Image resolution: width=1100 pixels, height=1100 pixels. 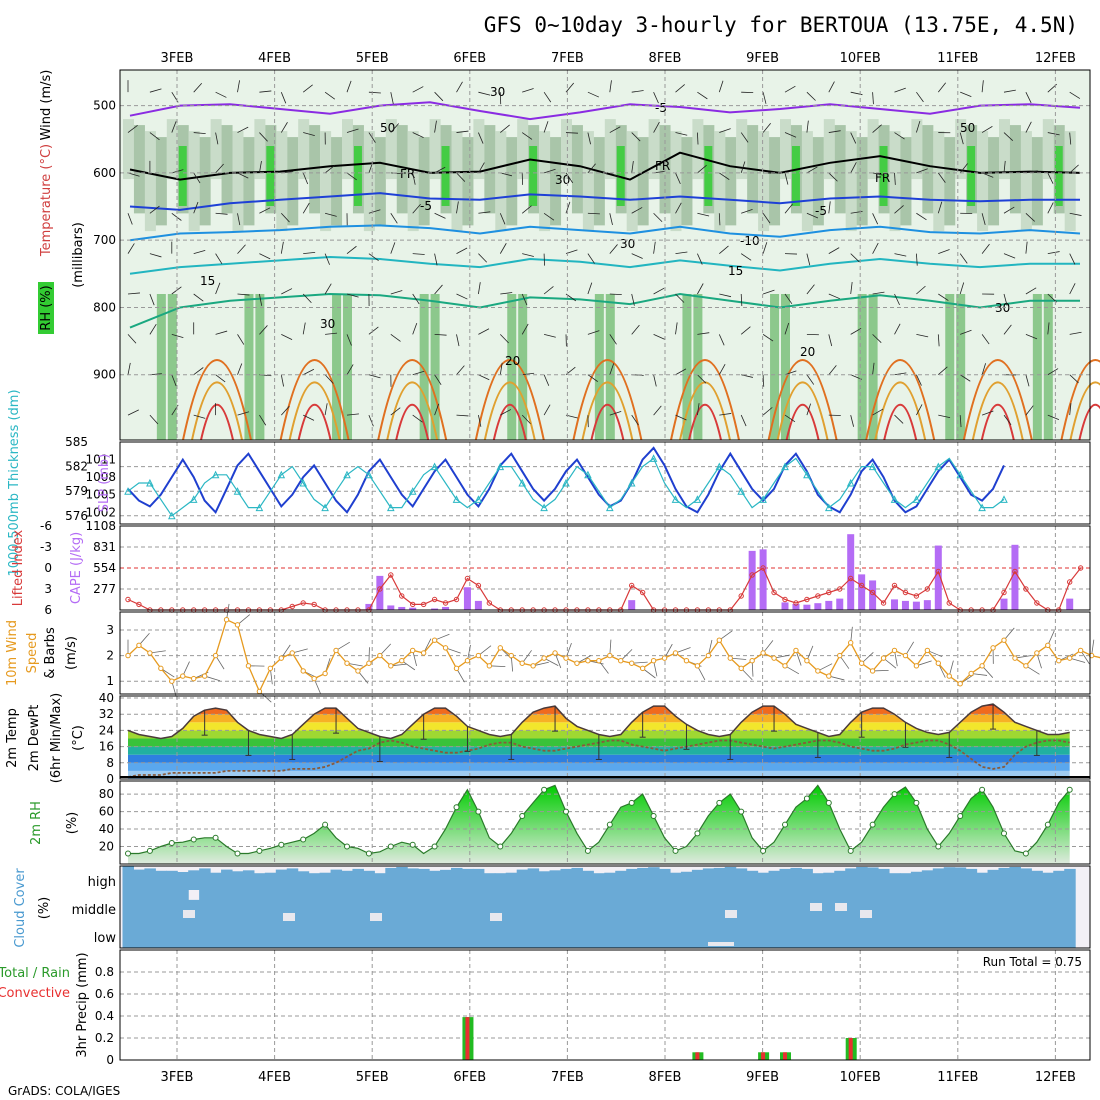 I want to click on li-tick: 6, so click(x=48, y=610).